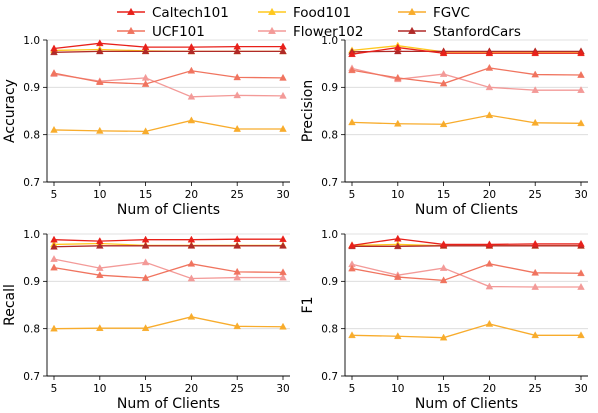 The height and width of the screenshot is (413, 598). What do you see at coordinates (397, 389) in the screenshot?
I see `x-tick-label: 10` at bounding box center [397, 389].